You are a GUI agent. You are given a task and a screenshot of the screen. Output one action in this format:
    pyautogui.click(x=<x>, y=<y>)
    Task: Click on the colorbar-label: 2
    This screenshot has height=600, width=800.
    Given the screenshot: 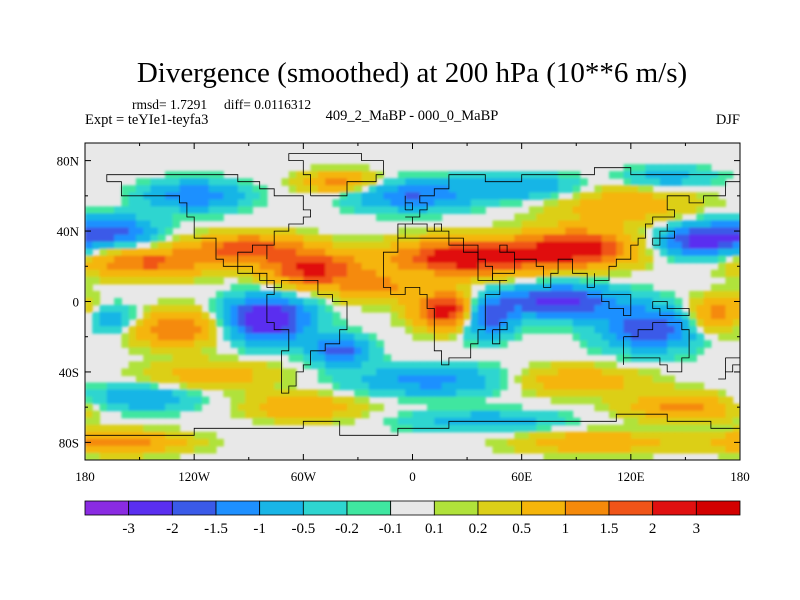 What is the action you would take?
    pyautogui.click(x=653, y=529)
    